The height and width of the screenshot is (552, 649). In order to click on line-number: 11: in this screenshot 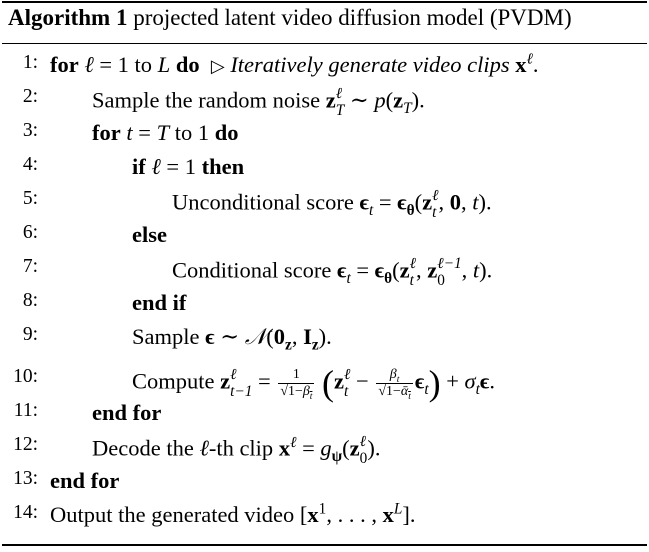, I will do `click(25, 410)`.